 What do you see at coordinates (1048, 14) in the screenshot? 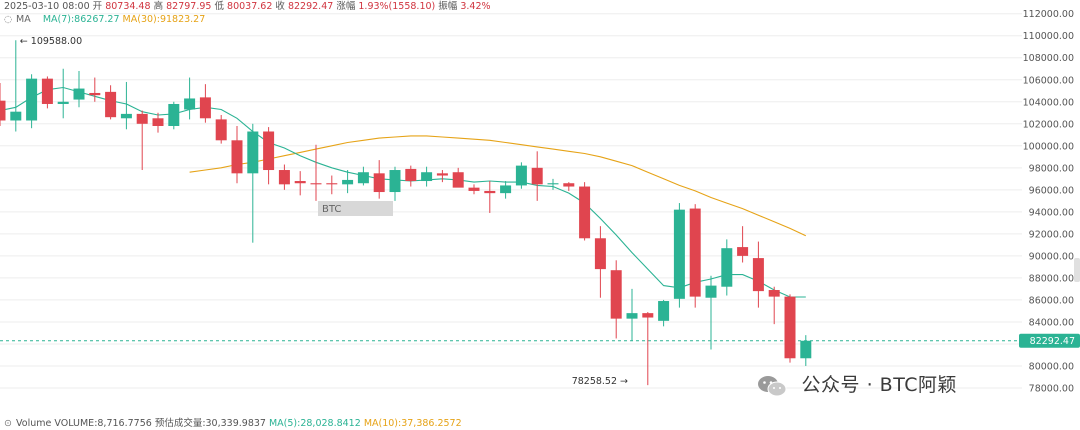
I see `y-tick-label: 112000.00` at bounding box center [1048, 14].